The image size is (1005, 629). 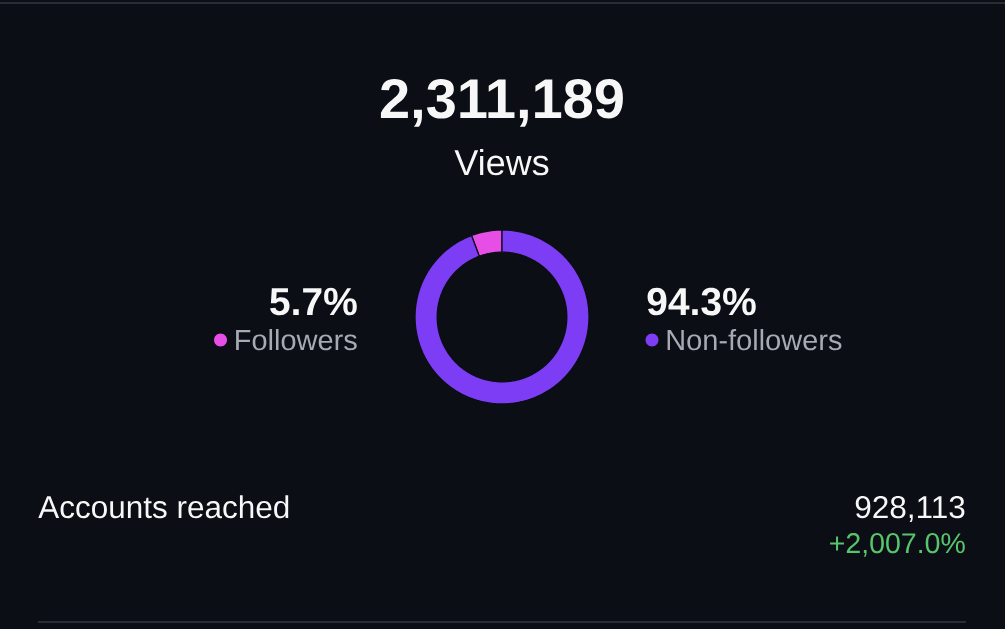 What do you see at coordinates (296, 339) in the screenshot?
I see `legend-label: Followers` at bounding box center [296, 339].